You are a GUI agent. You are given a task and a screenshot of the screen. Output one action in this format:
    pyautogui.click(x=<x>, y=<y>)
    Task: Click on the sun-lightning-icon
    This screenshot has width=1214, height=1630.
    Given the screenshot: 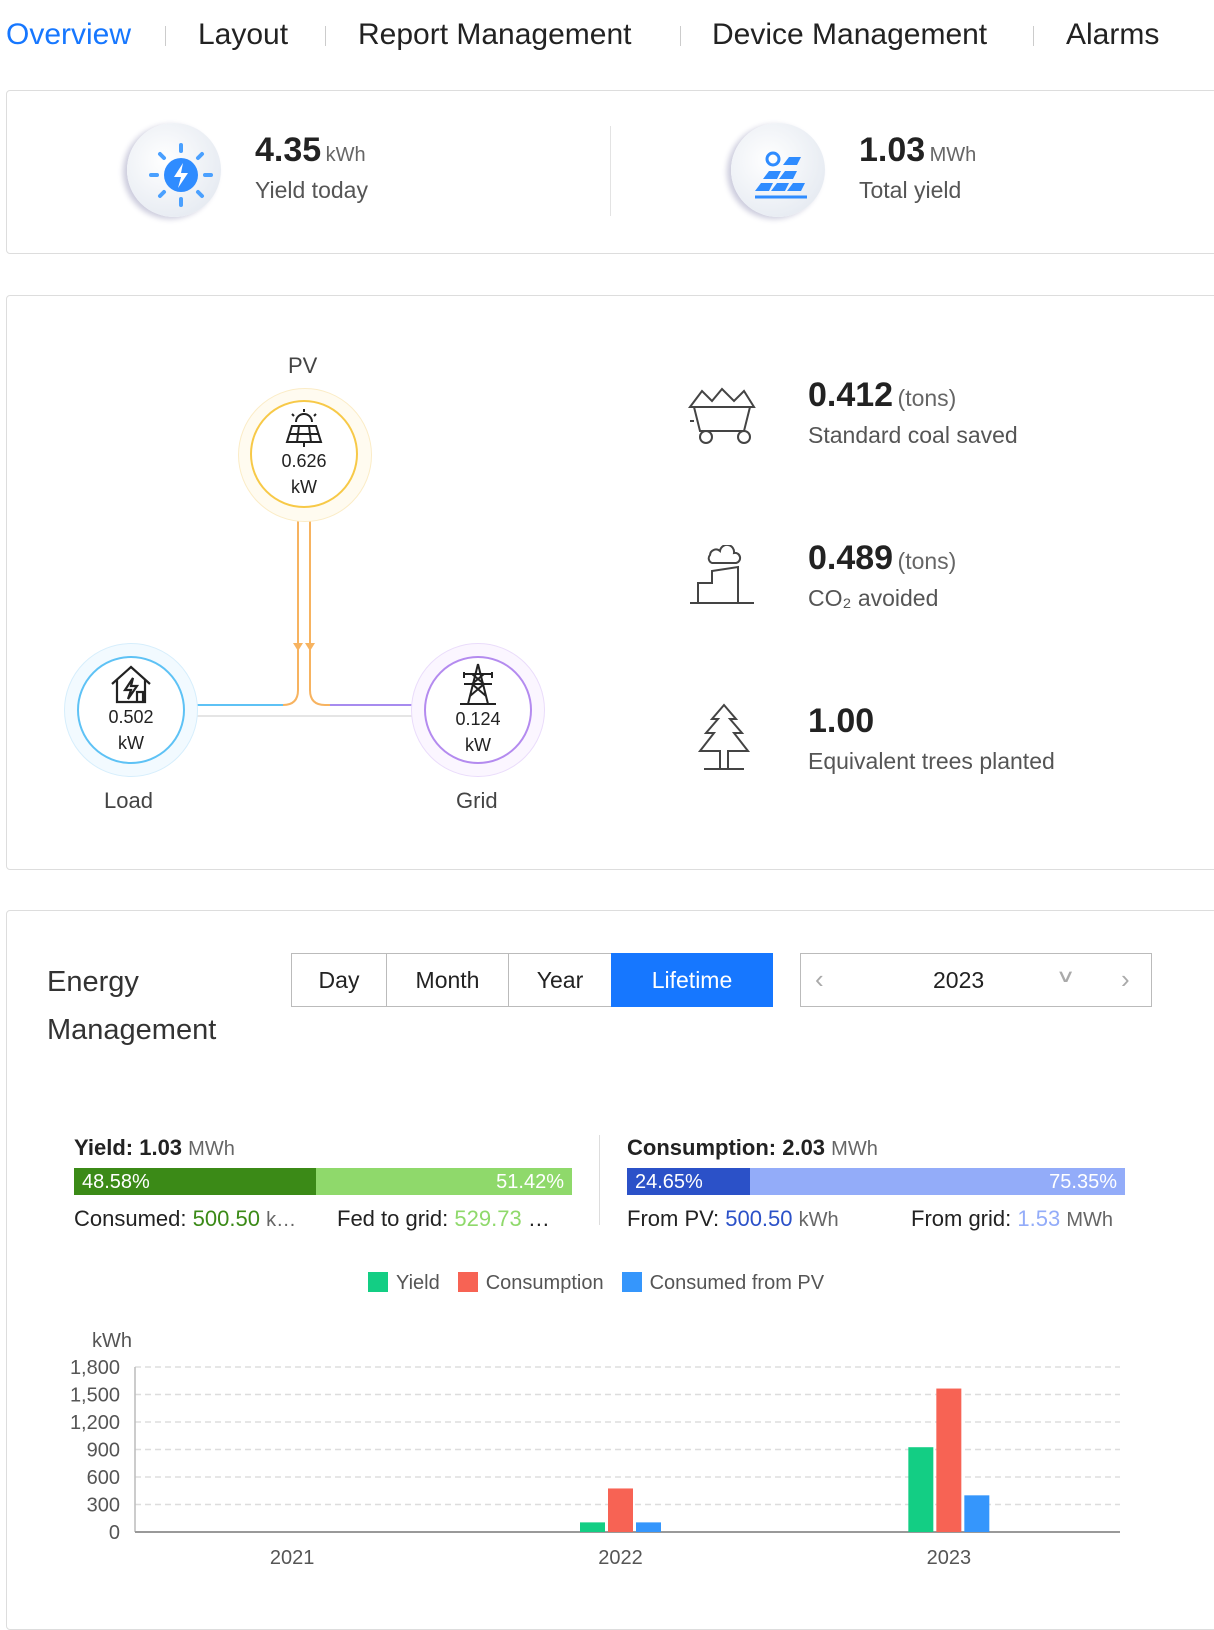 What is the action you would take?
    pyautogui.click(x=174, y=170)
    